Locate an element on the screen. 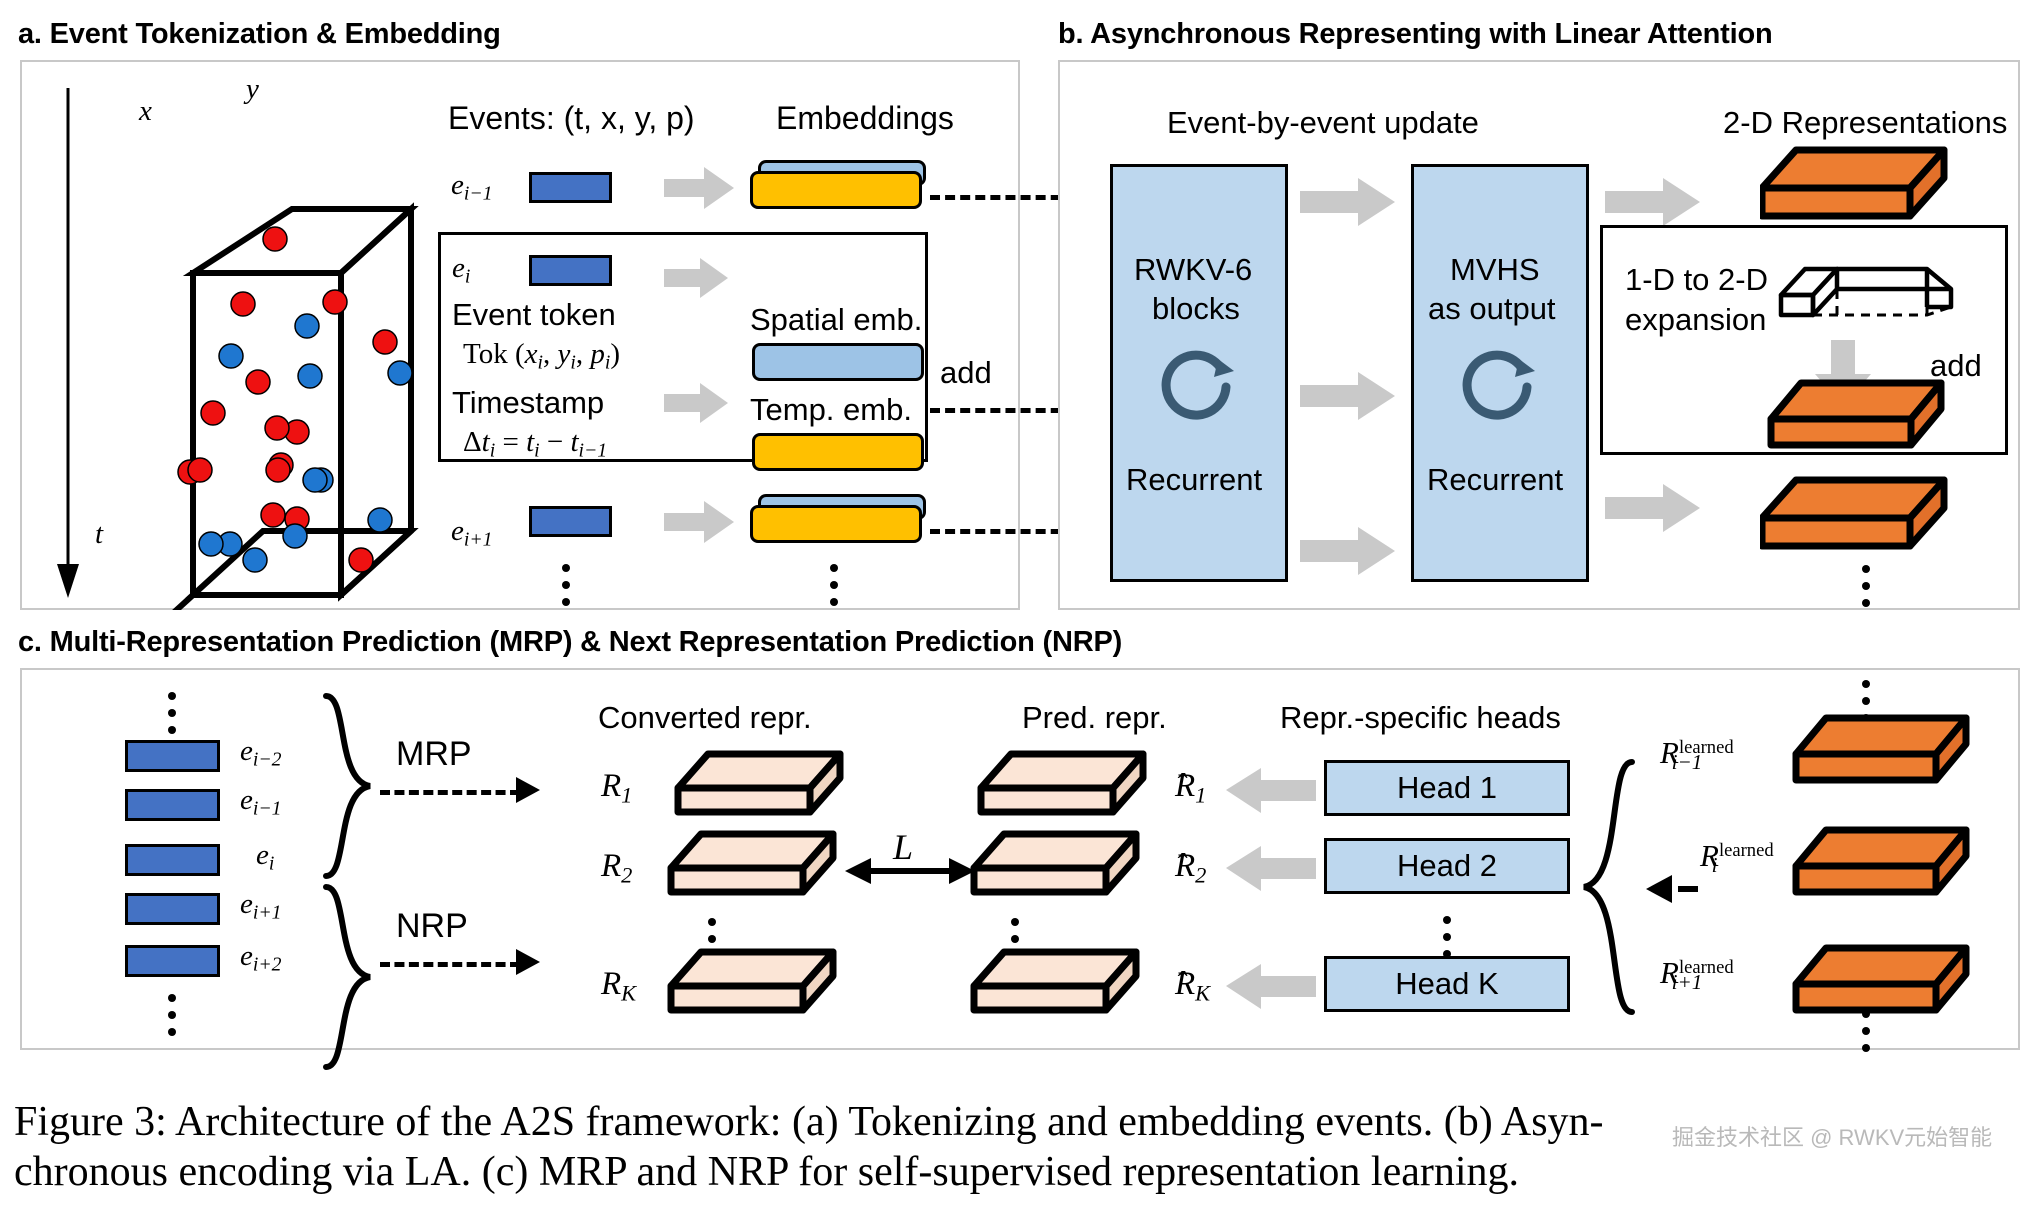 Image resolution: width=2040 pixels, height=1215 pixels. vertical-dots-learned-bottom is located at coordinates (1866, 1031).